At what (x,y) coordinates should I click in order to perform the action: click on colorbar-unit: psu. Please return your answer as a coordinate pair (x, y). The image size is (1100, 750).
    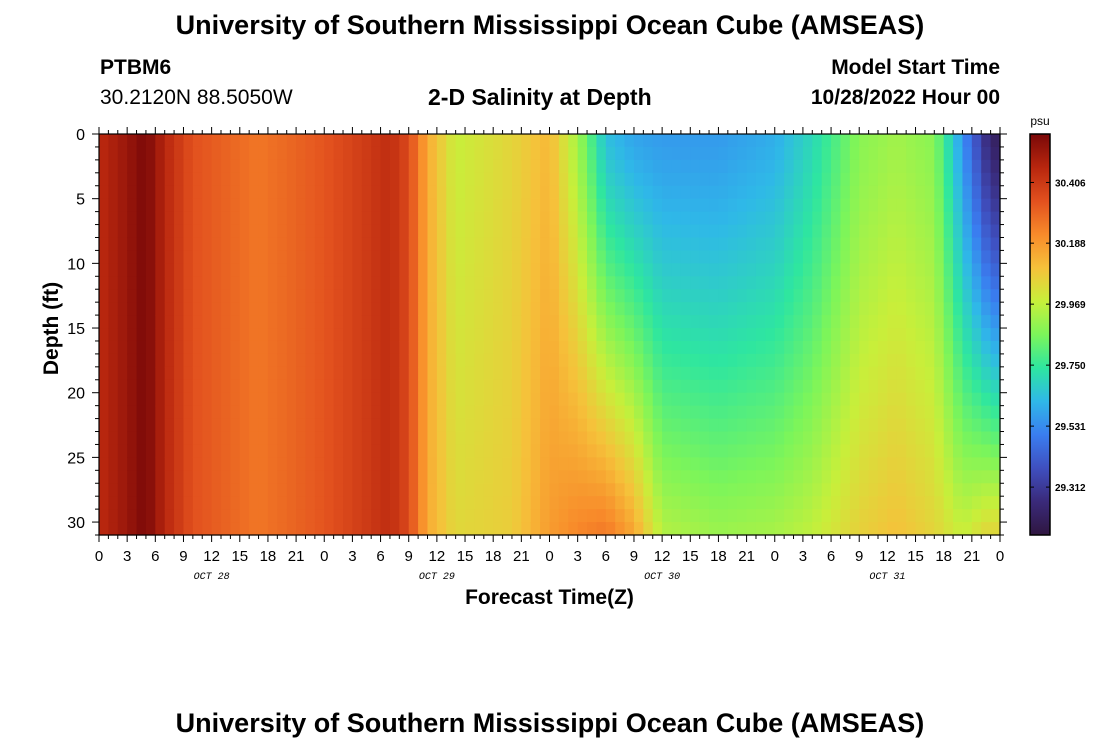
    Looking at the image, I should click on (1039, 121).